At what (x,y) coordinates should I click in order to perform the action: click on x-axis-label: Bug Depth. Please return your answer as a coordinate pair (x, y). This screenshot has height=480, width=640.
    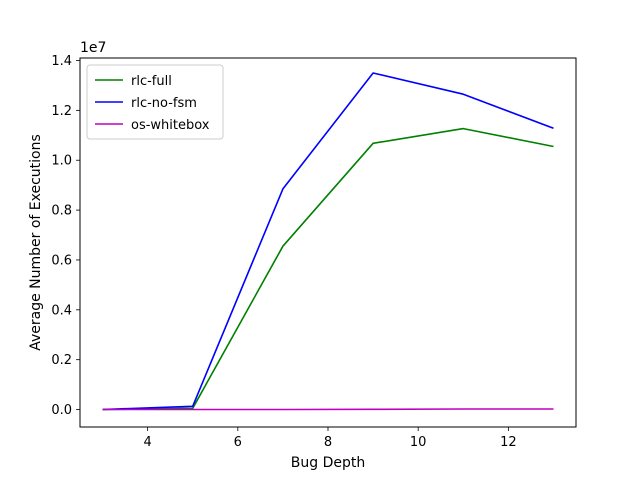
    Looking at the image, I should click on (328, 463).